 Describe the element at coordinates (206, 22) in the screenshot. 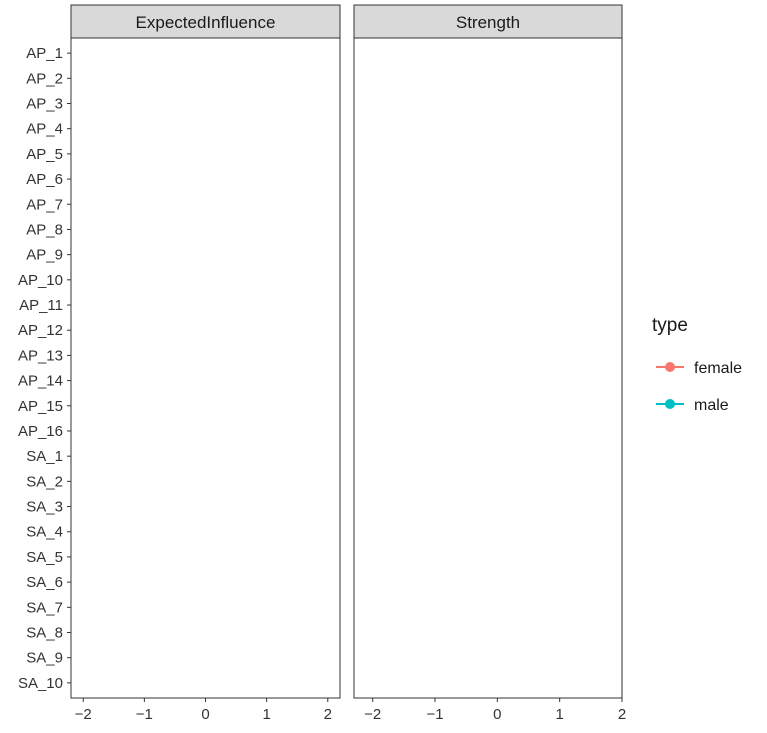

I see `facet-title: ExpectedInfluence` at that location.